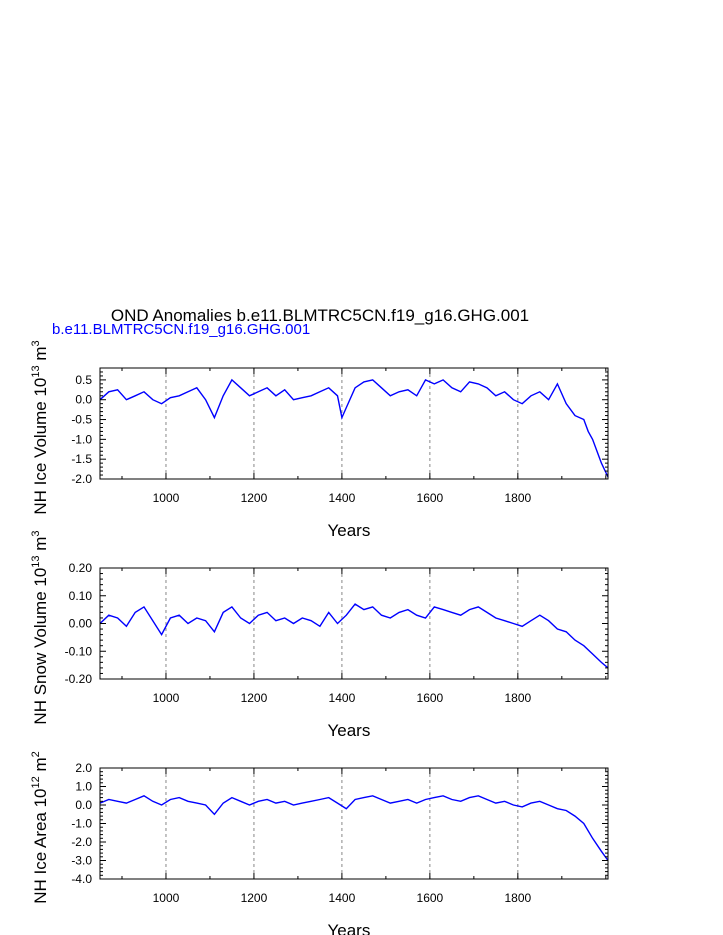 Image resolution: width=723 pixels, height=935 pixels. Describe the element at coordinates (40, 827) in the screenshot. I see `y-axis-label: NH Ice Area 1012 m2` at that location.